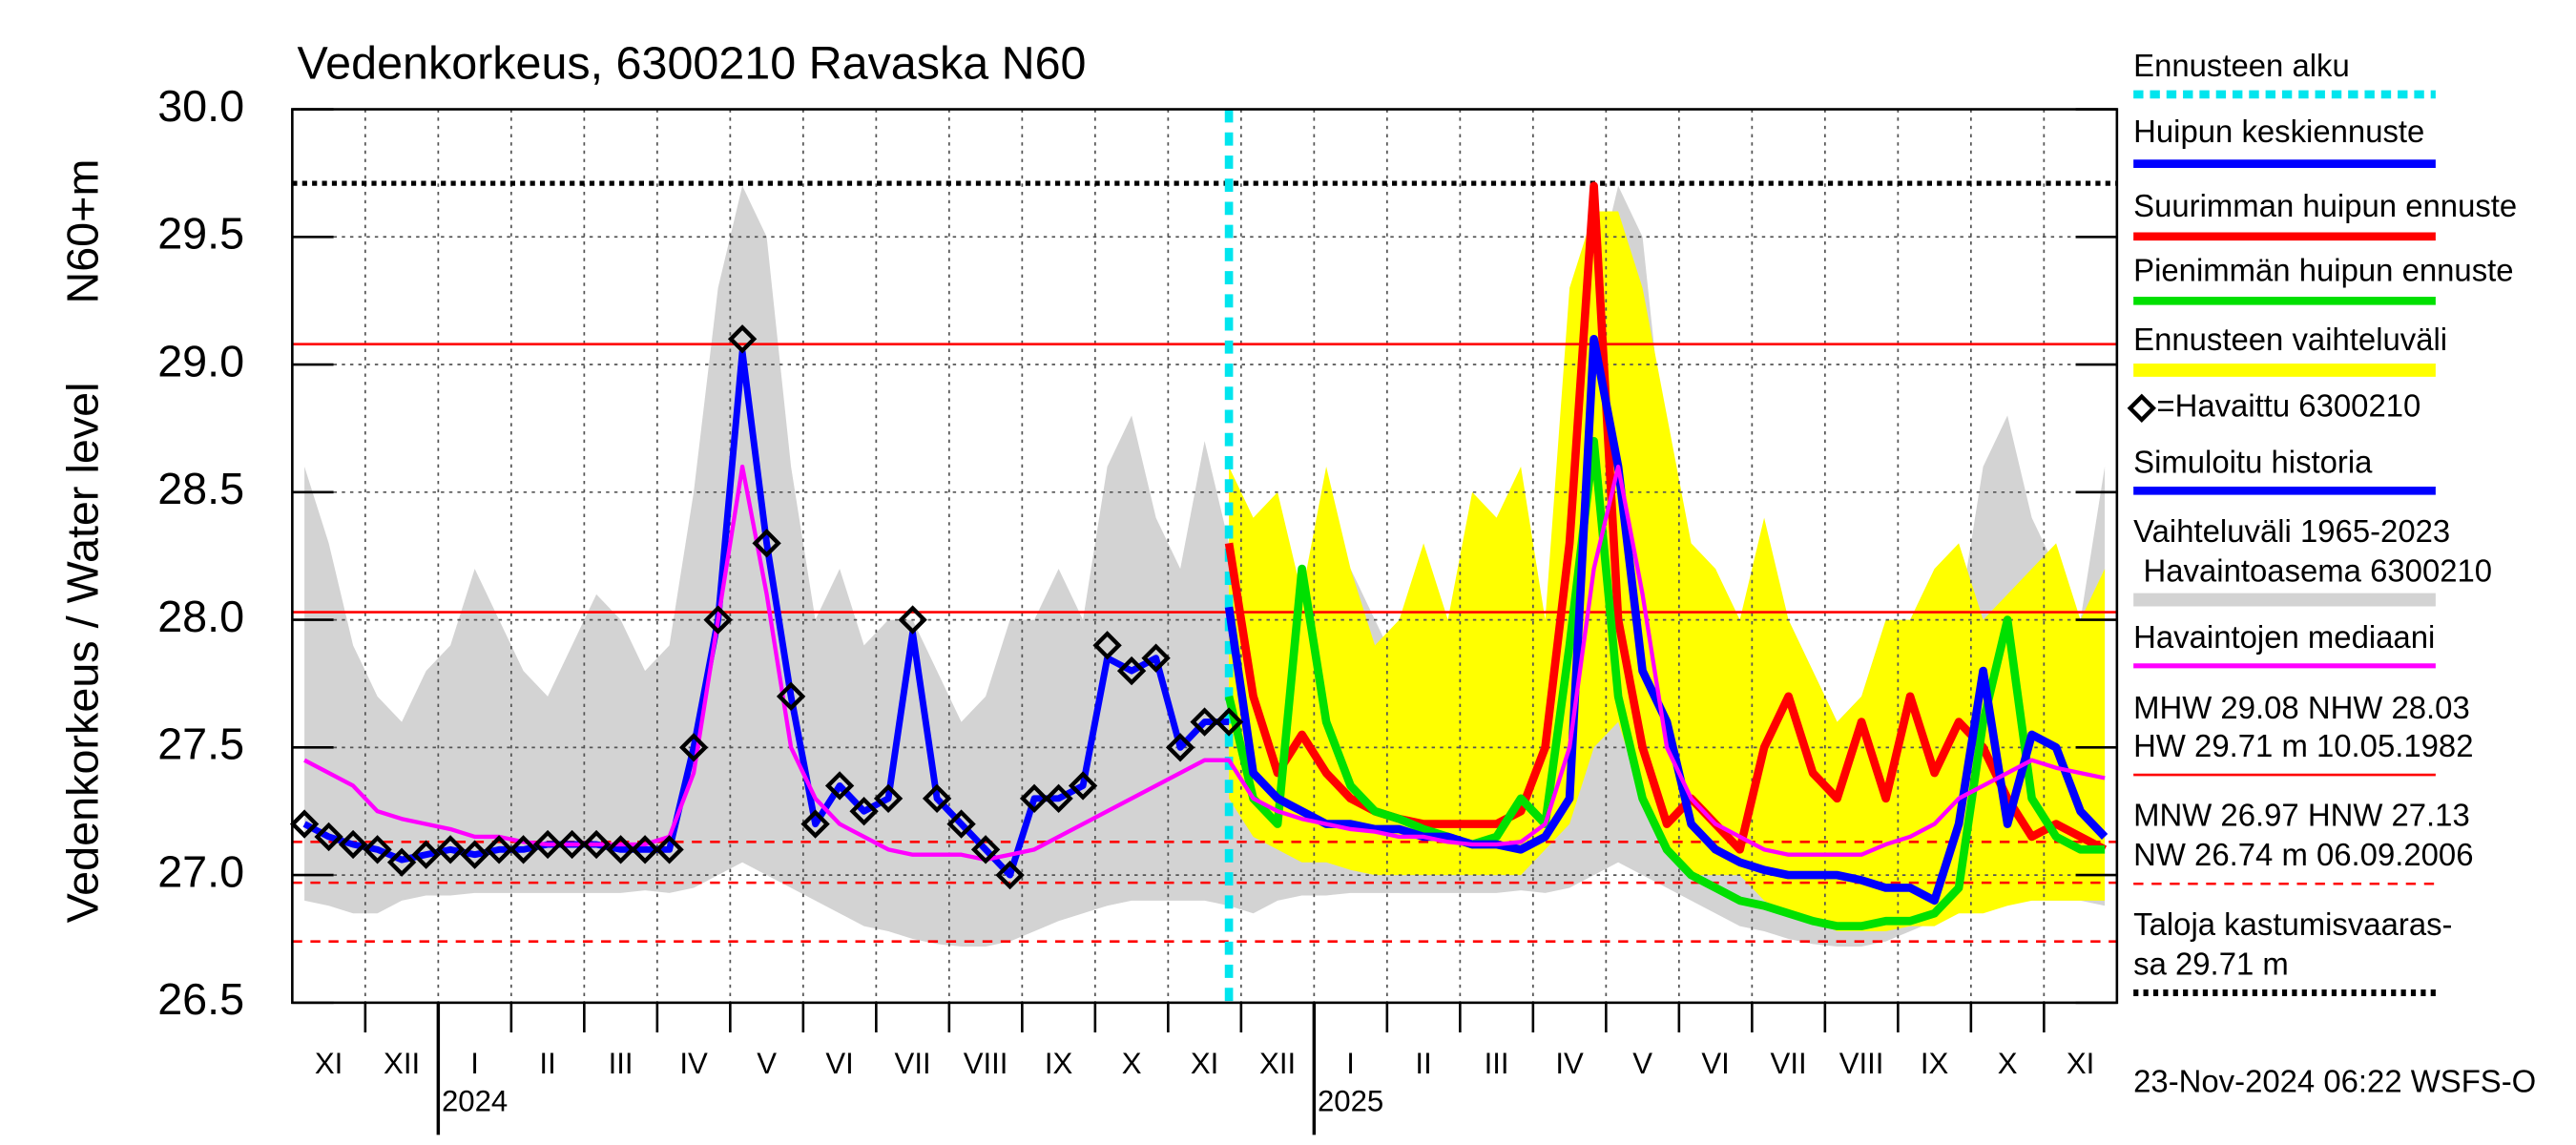 This screenshot has height=1145, width=2576. I want to click on y-tick-label: 30.0, so click(200, 106).